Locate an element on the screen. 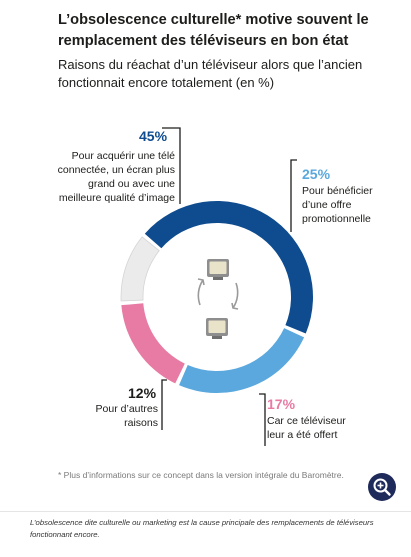 The width and height of the screenshot is (411, 557). segment-other is located at coordinates (140, 269).